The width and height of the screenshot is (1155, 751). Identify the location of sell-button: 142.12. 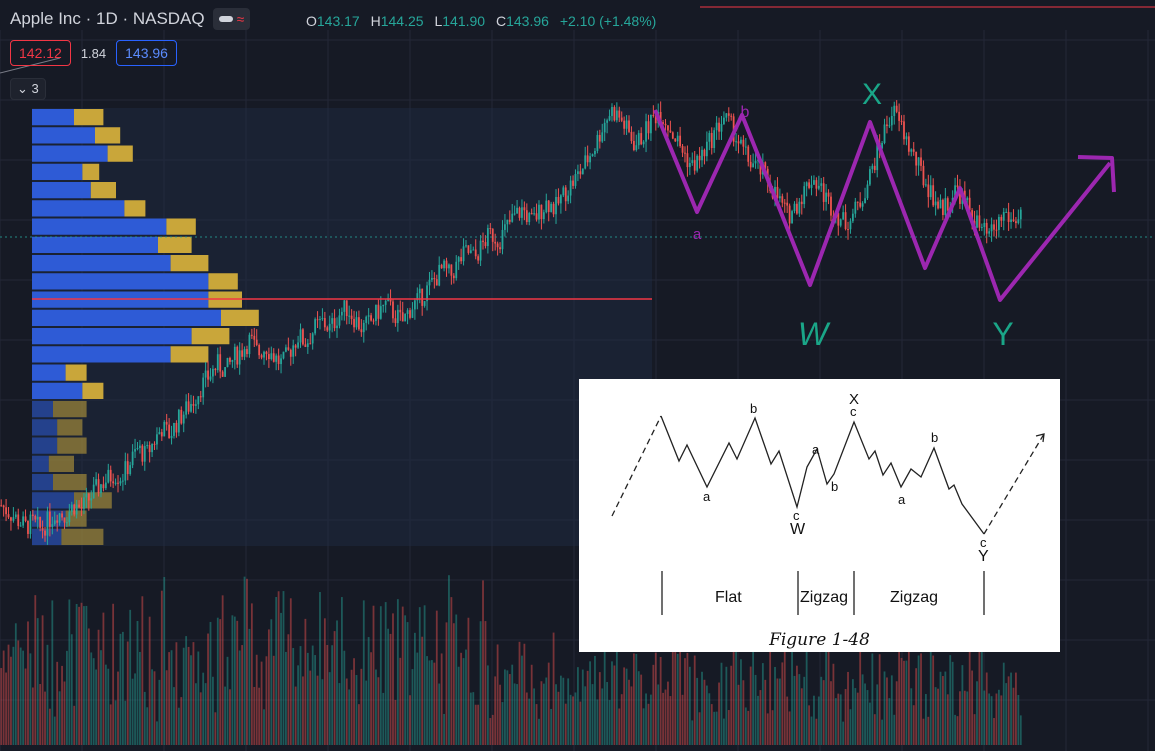
(40, 53).